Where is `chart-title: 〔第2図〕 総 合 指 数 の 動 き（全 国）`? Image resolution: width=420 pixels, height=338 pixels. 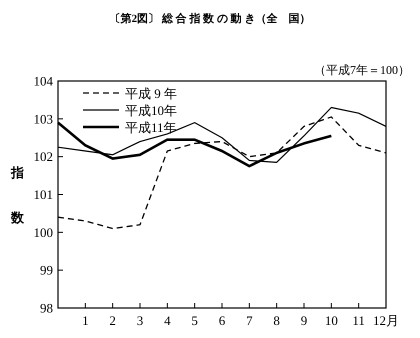 chart-title: 〔第2図〕 総 合 指 数 の 動 き（全 国） is located at coordinates (210, 18).